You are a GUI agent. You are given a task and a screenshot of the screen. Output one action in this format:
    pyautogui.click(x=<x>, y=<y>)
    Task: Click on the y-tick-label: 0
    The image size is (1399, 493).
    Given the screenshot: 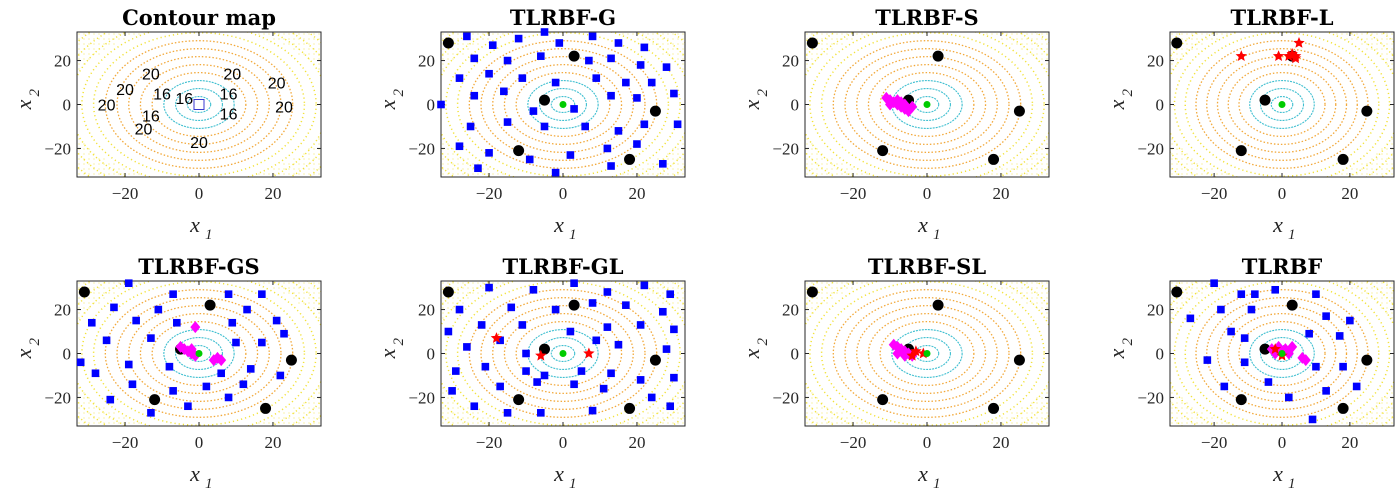 What is the action you would take?
    pyautogui.click(x=67, y=354)
    